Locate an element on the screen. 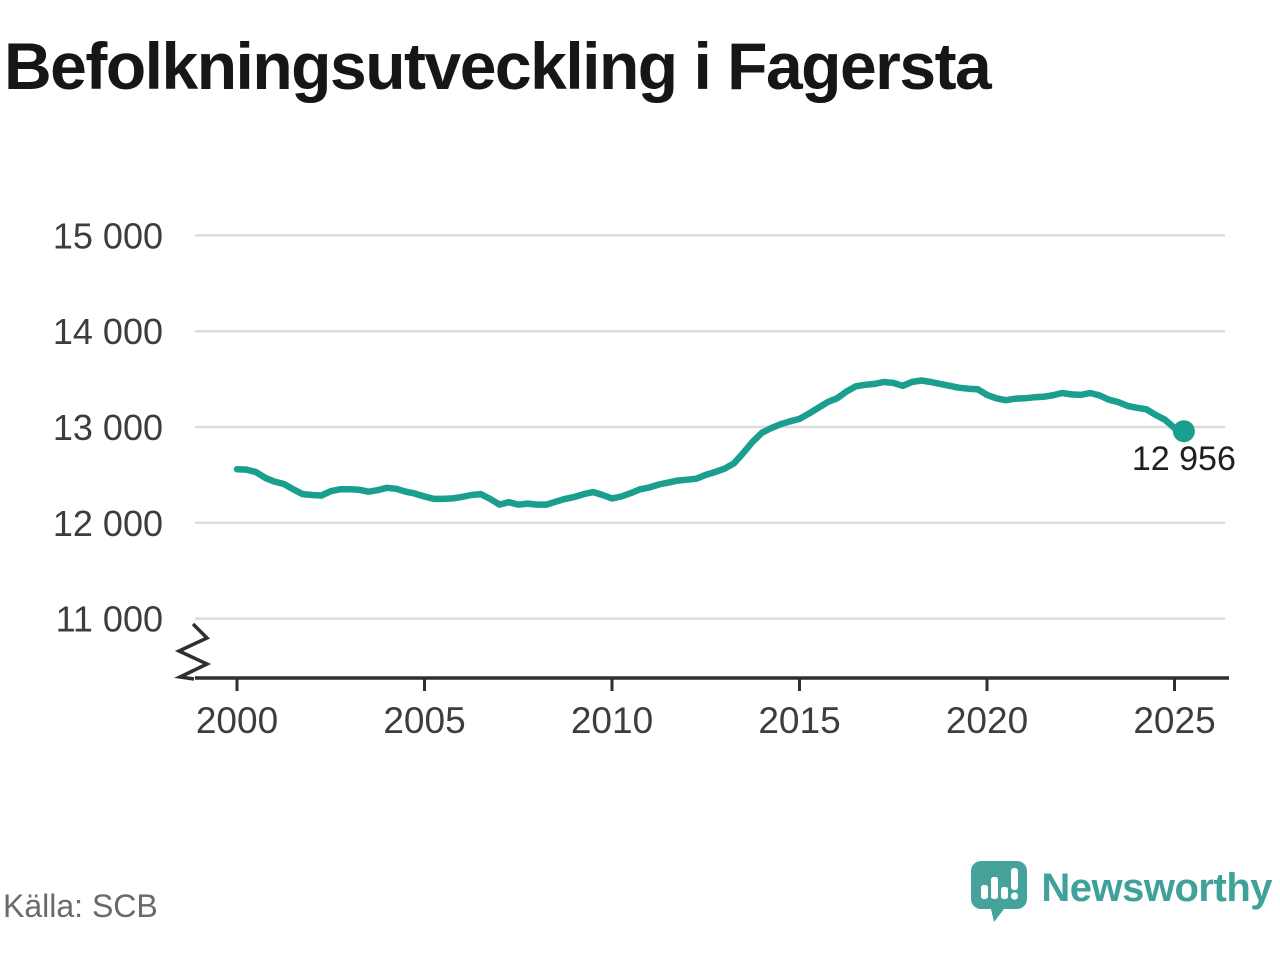  x-tick-label: 2025 is located at coordinates (1174, 720).